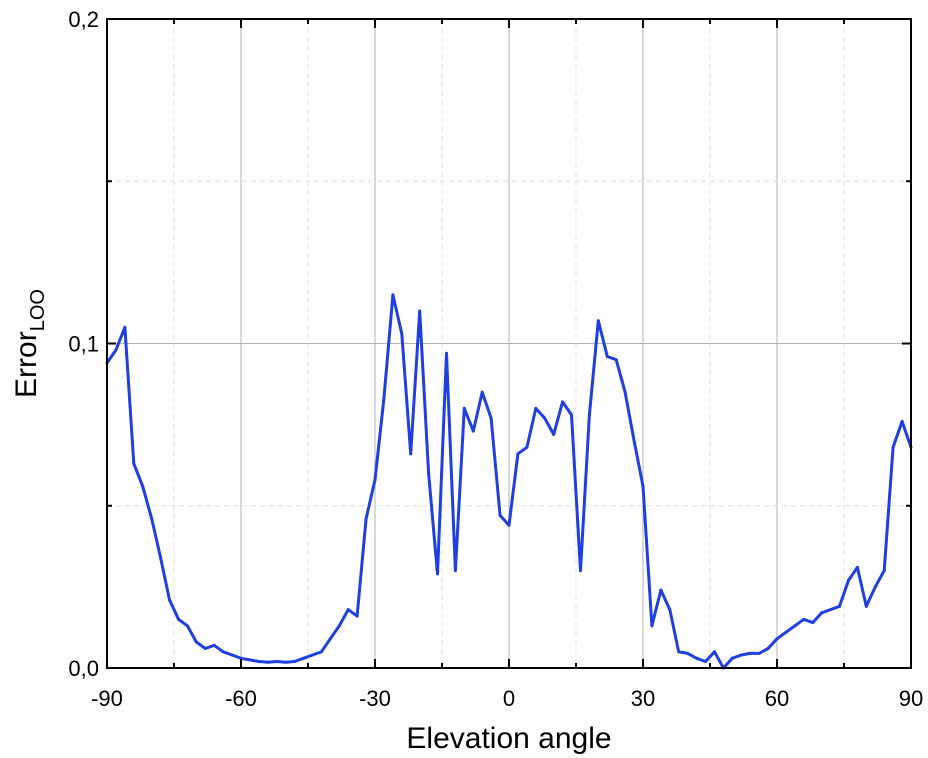  I want to click on x-tick-label: 60, so click(777, 698).